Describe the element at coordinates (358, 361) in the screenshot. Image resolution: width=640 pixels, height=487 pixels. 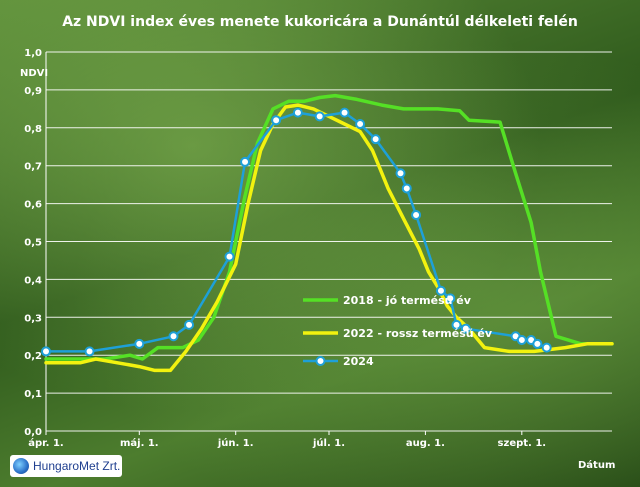
I see `legend-label: 2024` at that location.